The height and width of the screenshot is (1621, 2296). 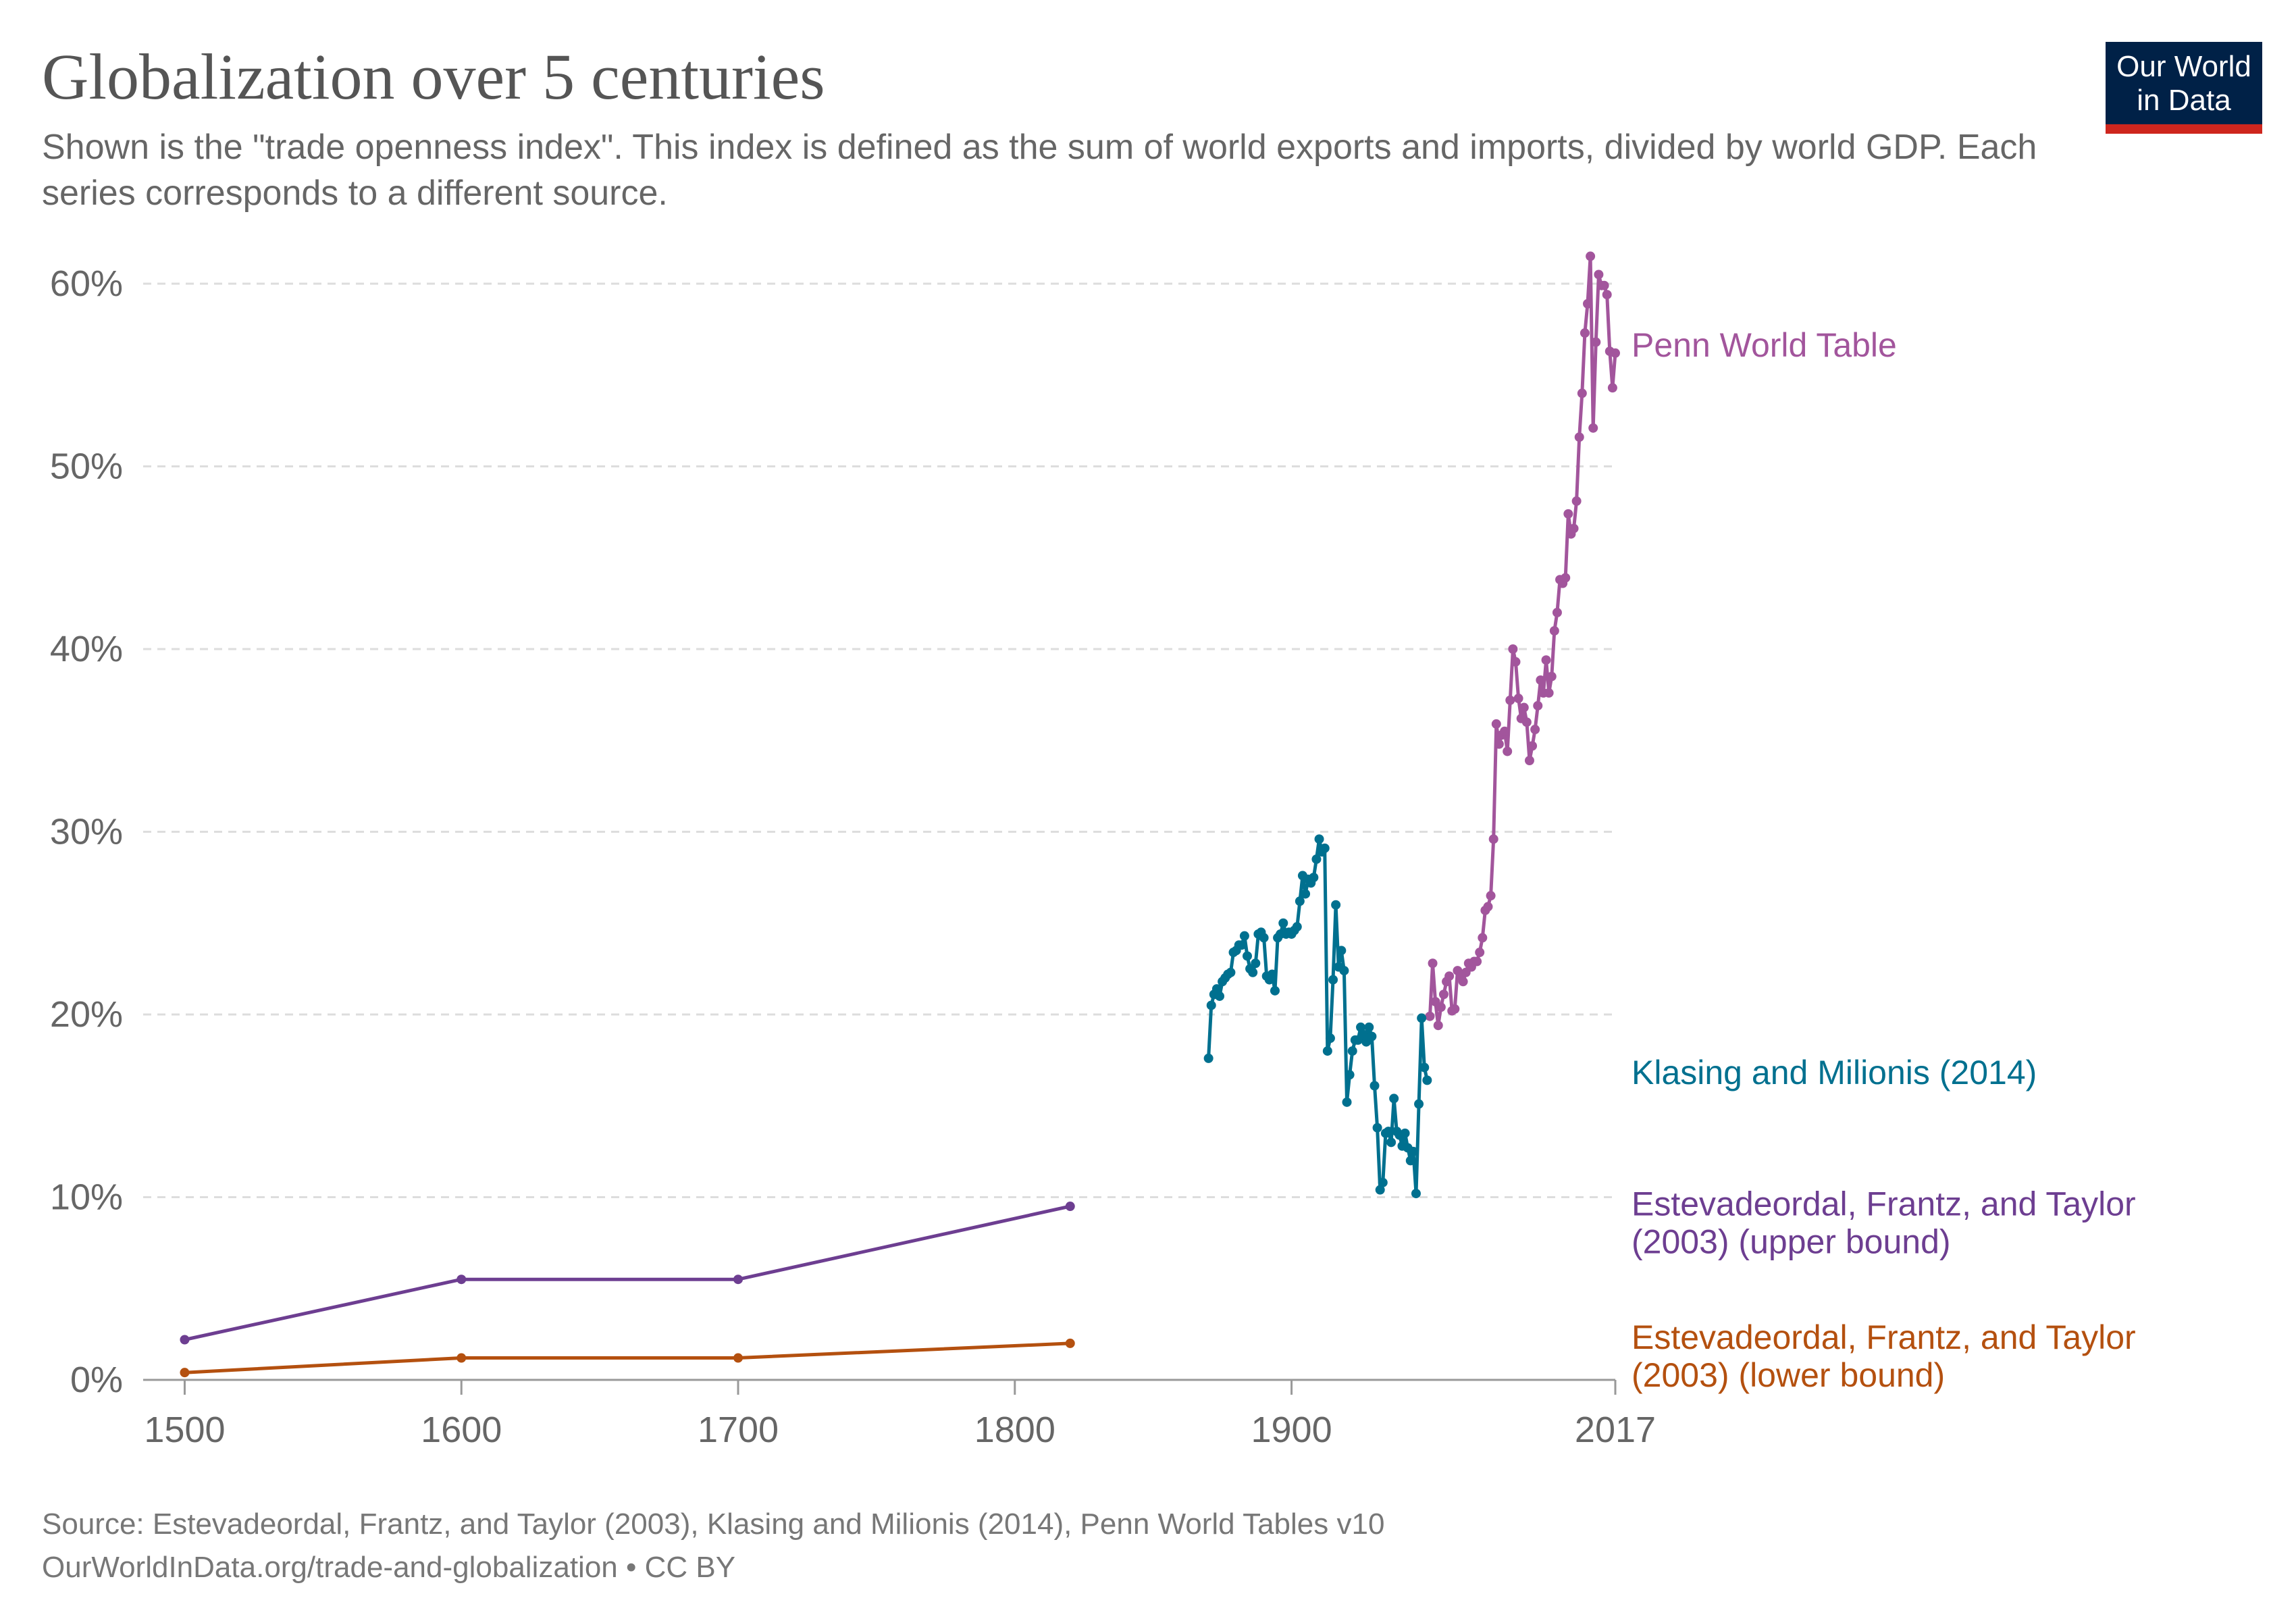 What do you see at coordinates (1522, 640) in the screenshot?
I see `series-line` at bounding box center [1522, 640].